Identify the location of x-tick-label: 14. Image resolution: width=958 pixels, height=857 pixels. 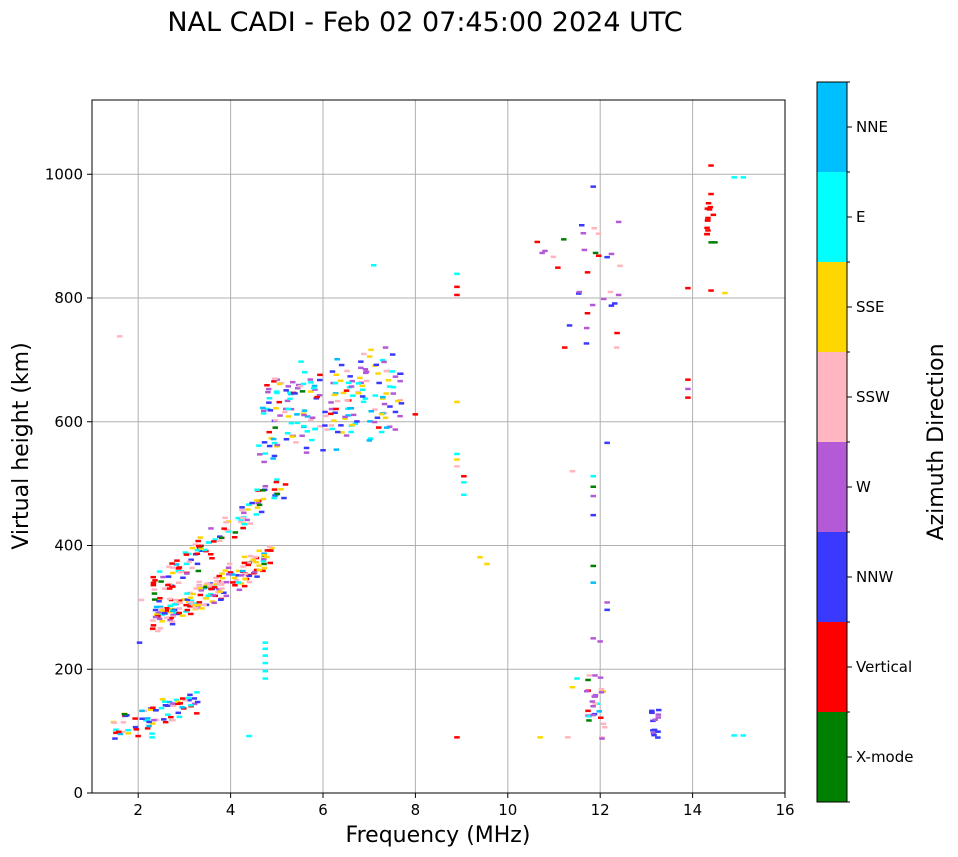
(692, 810).